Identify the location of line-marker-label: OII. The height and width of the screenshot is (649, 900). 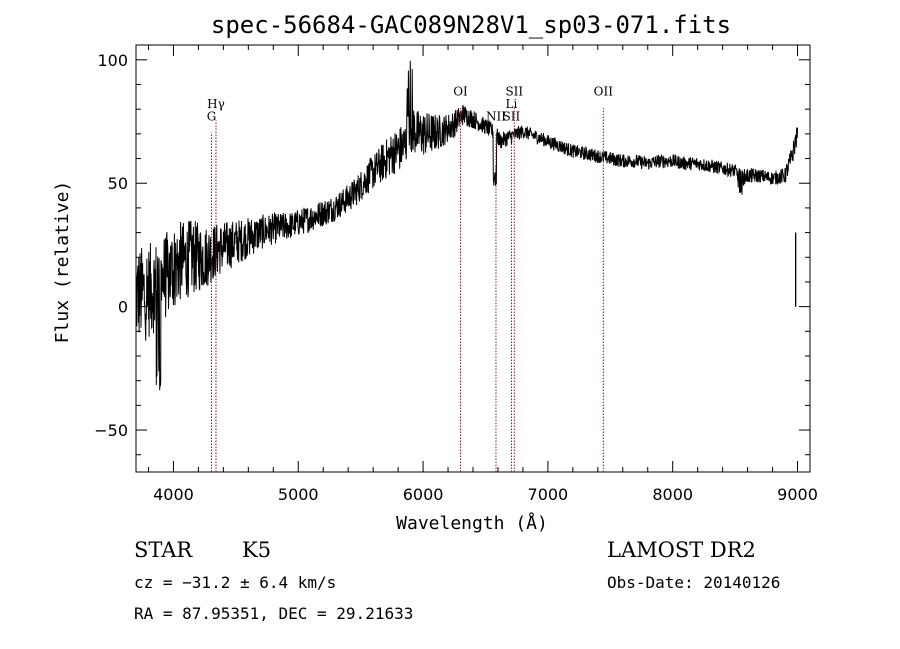
(604, 92).